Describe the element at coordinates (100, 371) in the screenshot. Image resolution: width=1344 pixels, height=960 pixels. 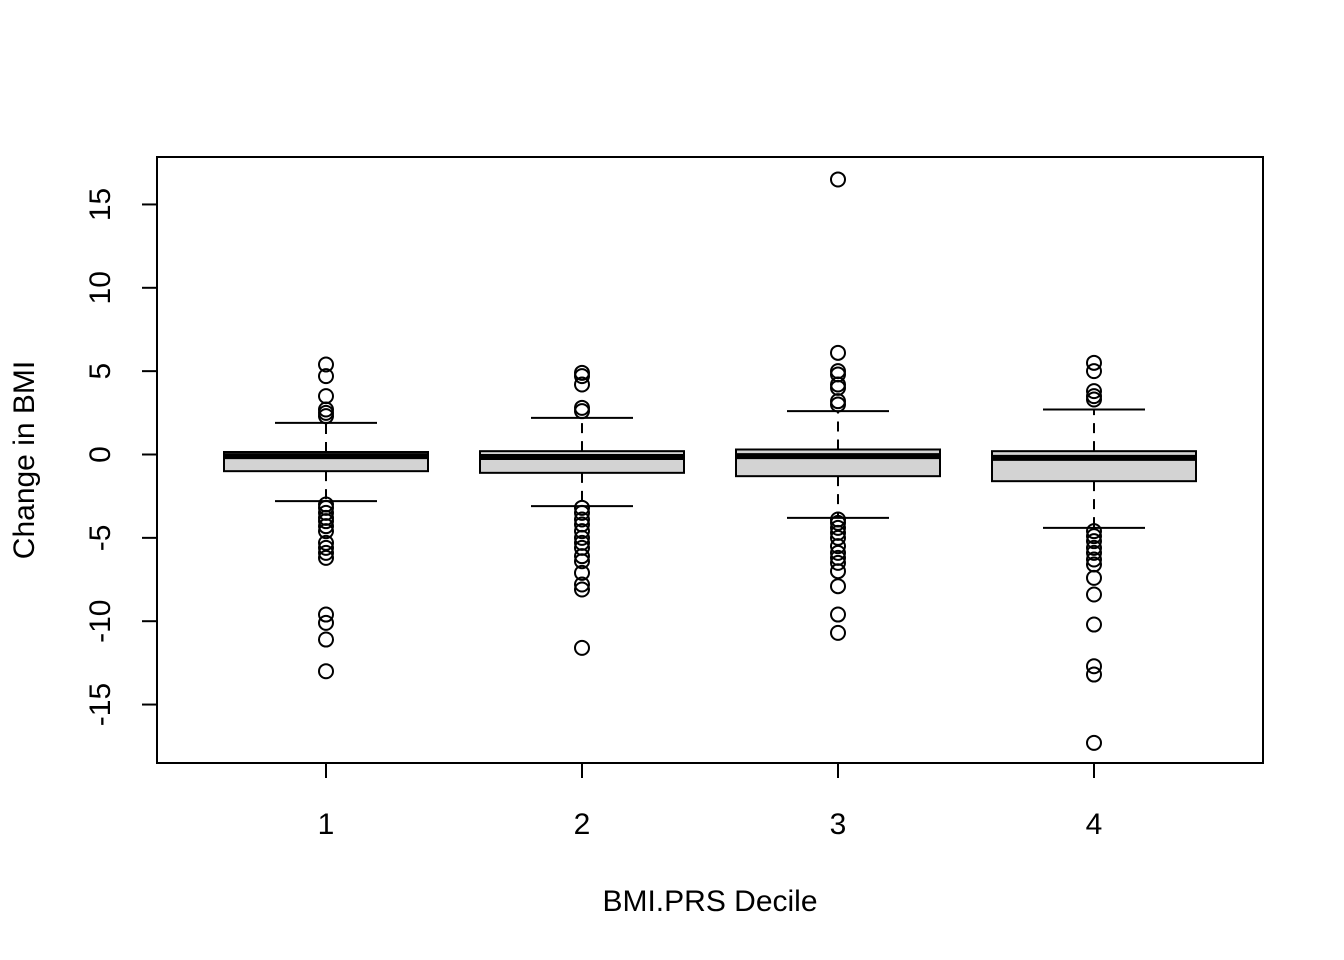
I see `y-tick-label: 5` at that location.